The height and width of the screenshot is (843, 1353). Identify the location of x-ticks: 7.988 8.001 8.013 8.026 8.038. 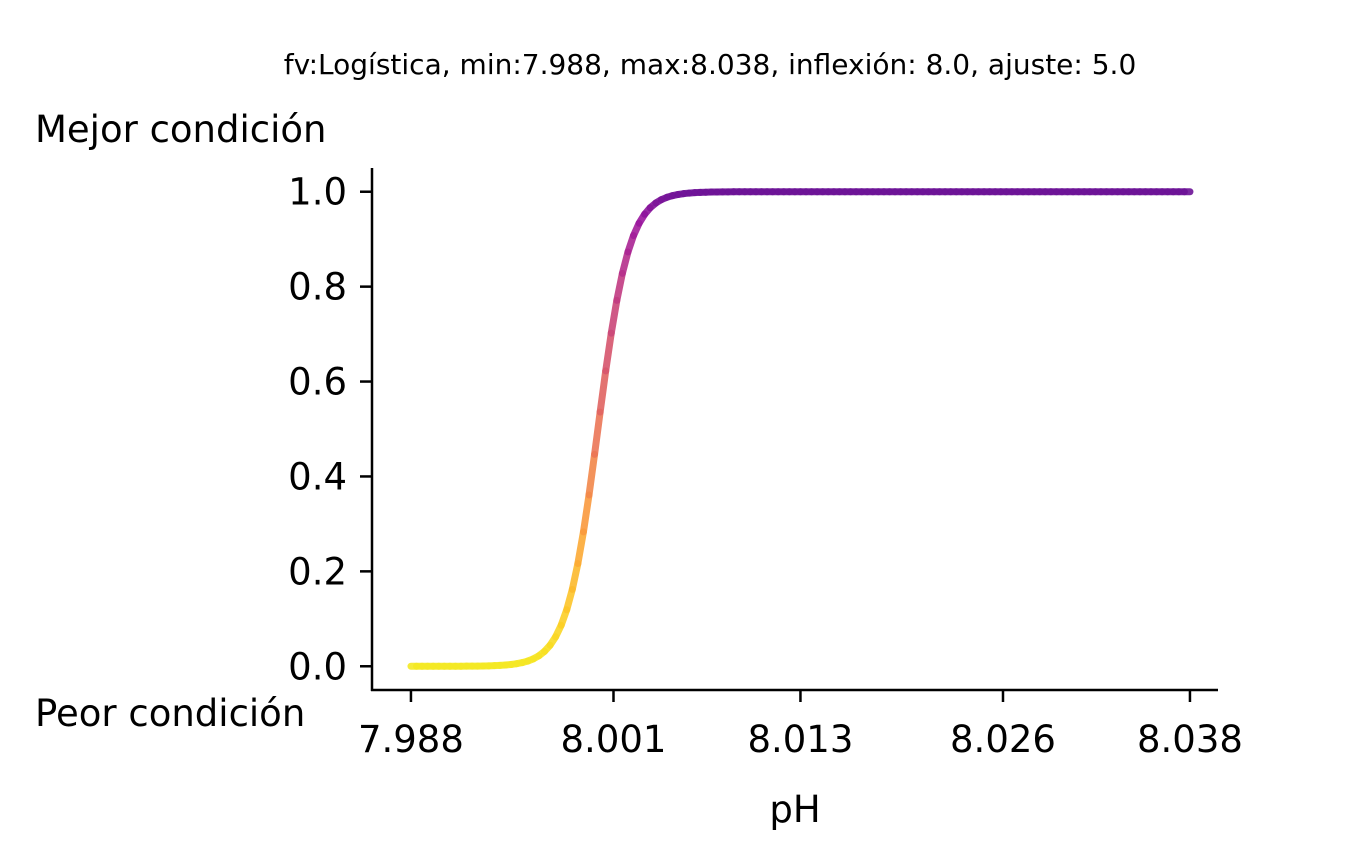
(800, 725).